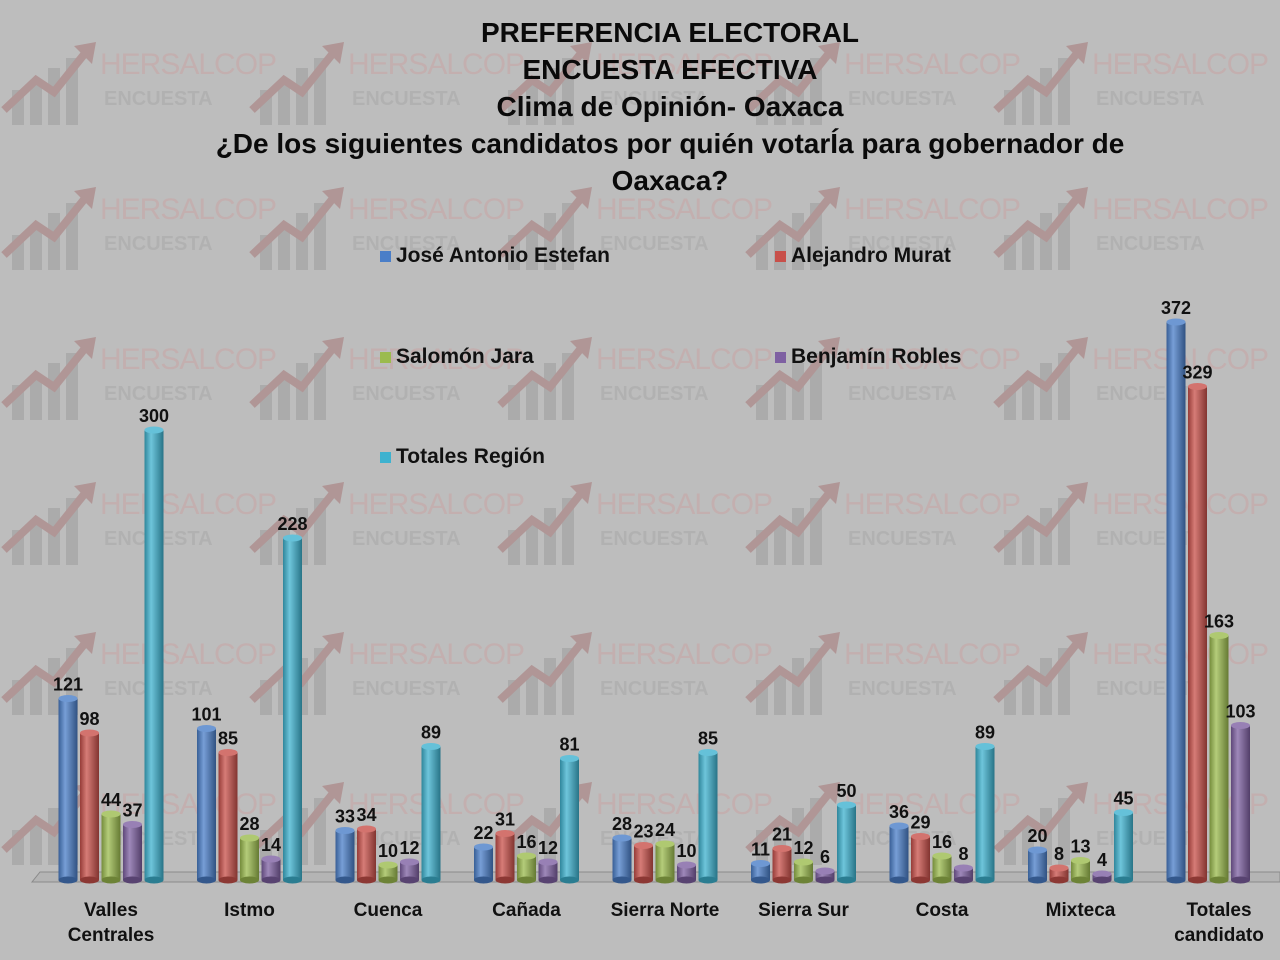  What do you see at coordinates (1219, 935) in the screenshot?
I see `category-label: candidato` at bounding box center [1219, 935].